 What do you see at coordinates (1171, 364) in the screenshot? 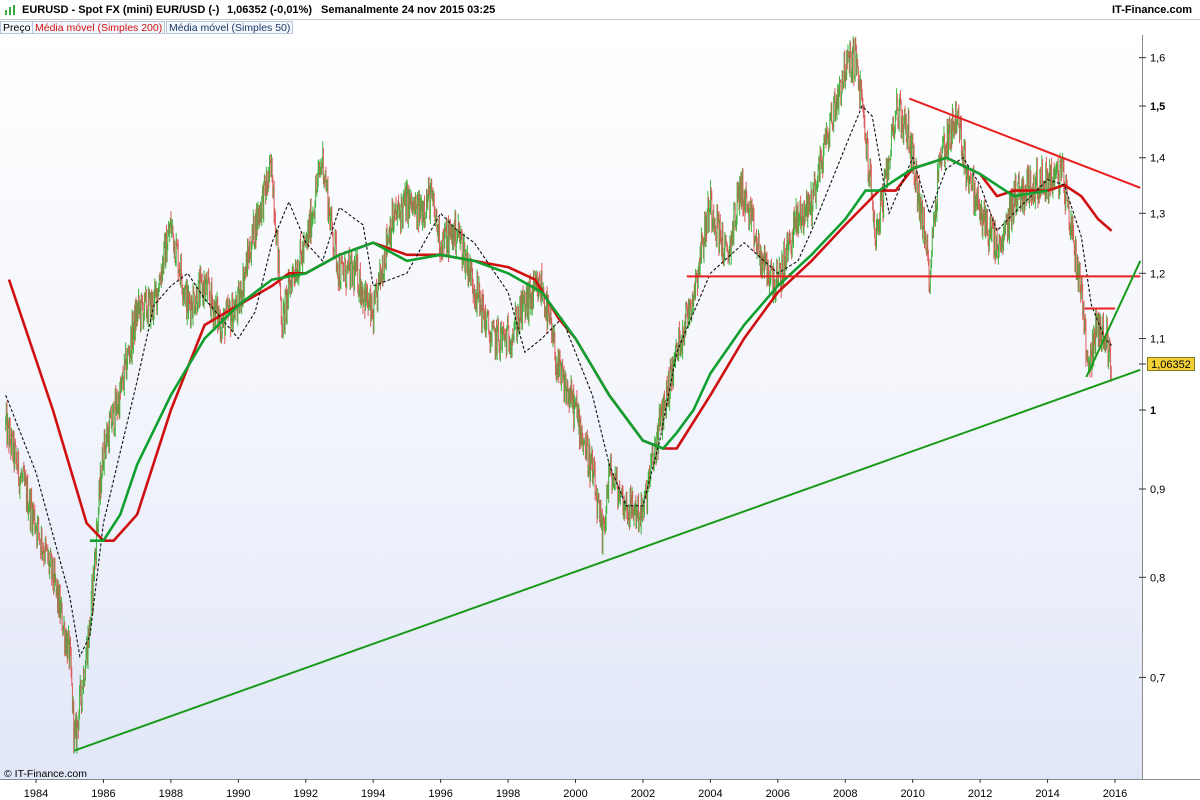
I see `last-price-tag: 1,06352` at bounding box center [1171, 364].